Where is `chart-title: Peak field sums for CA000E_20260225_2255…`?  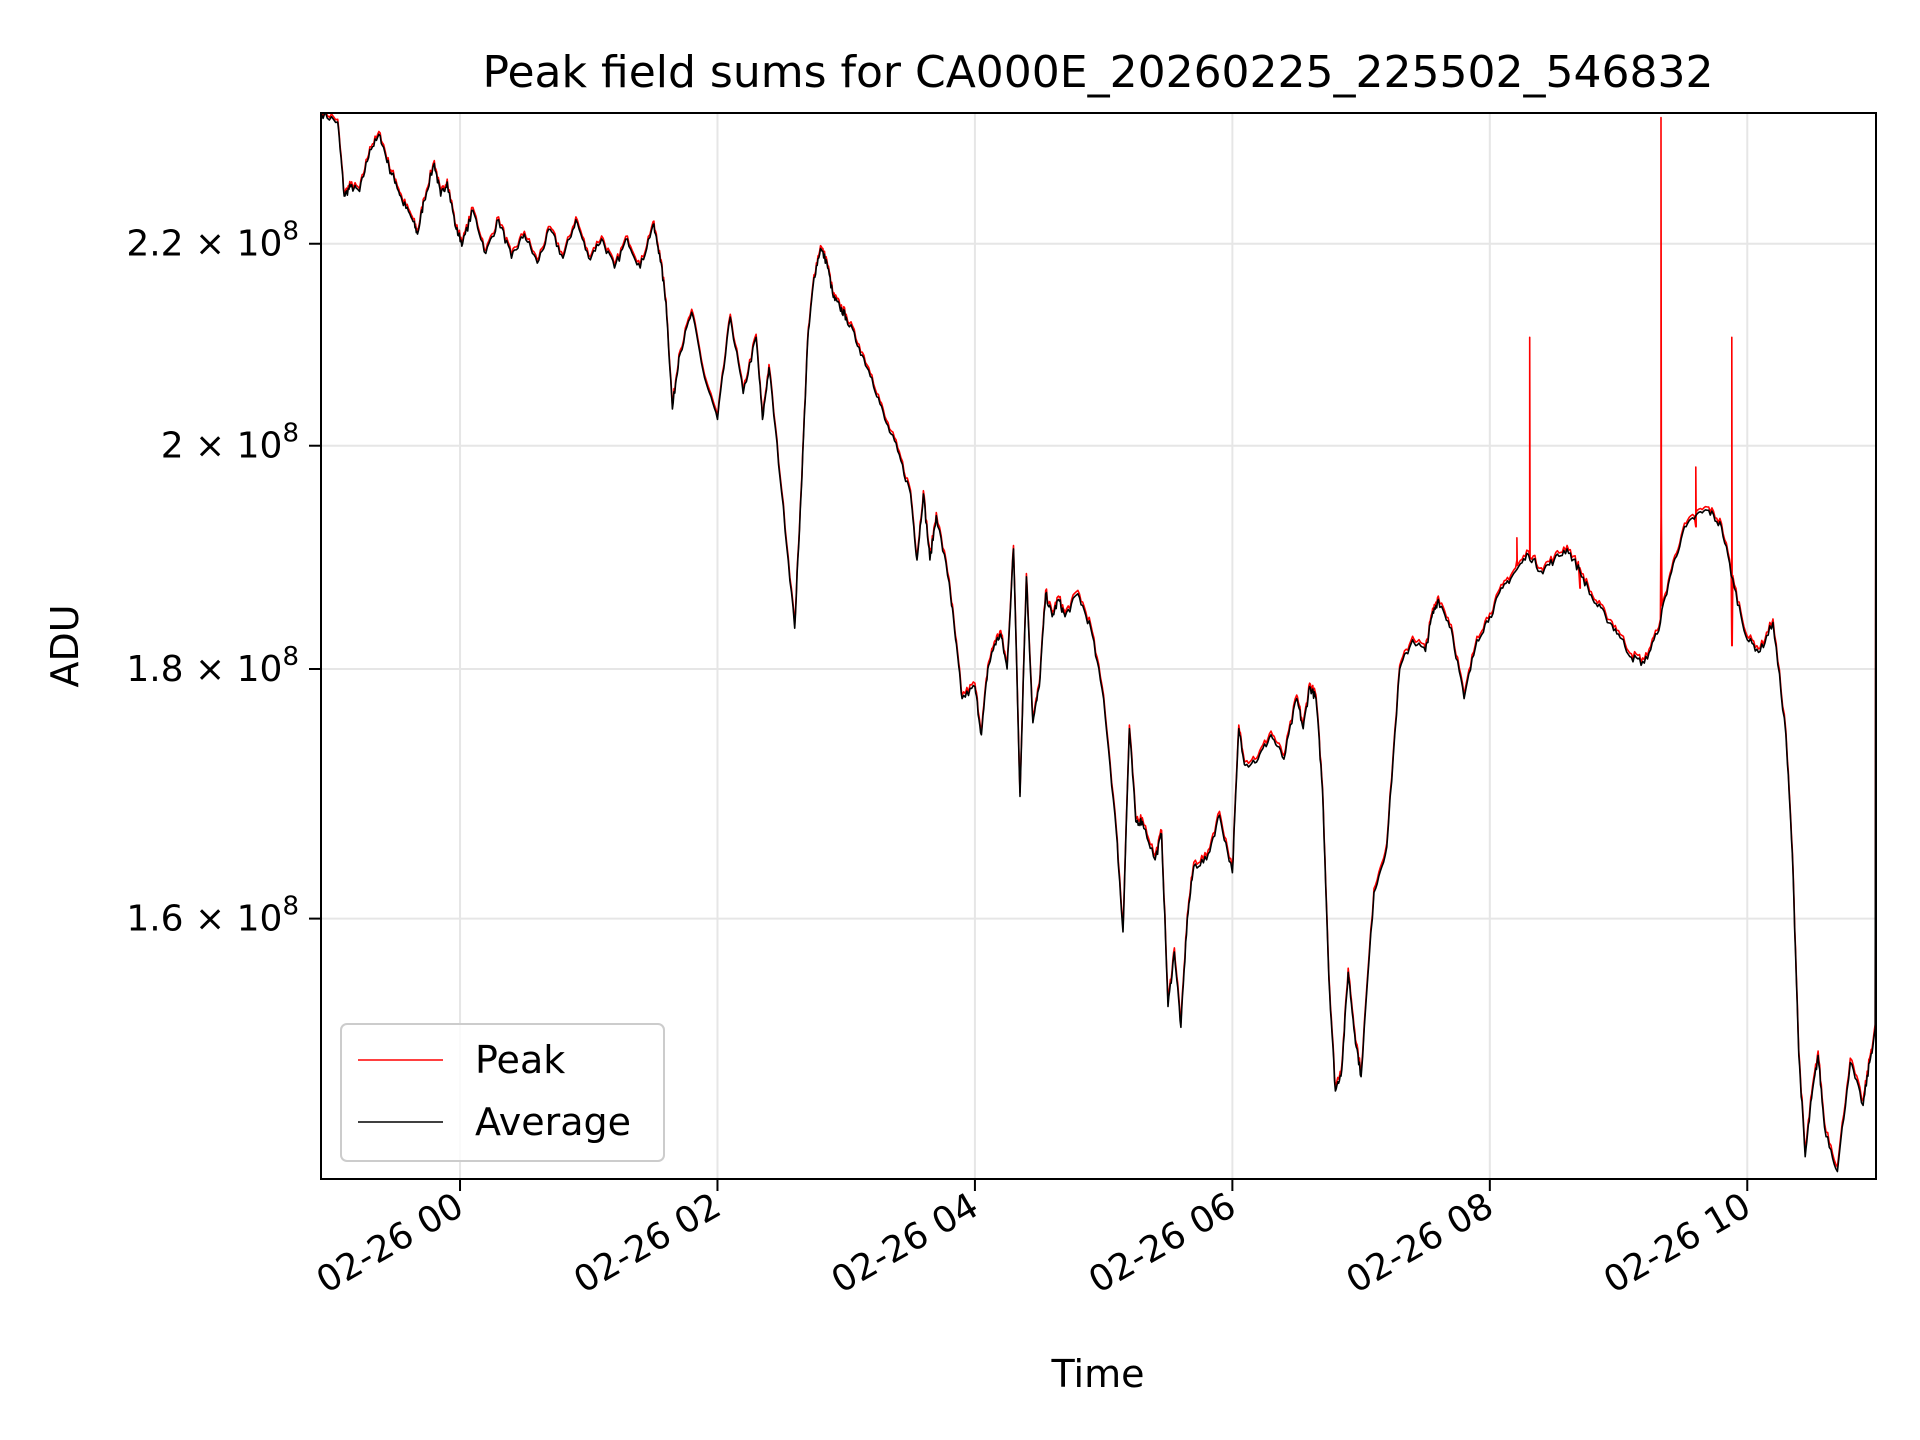
chart-title: Peak field sums for CA000E_20260225_2255… is located at coordinates (1098, 72).